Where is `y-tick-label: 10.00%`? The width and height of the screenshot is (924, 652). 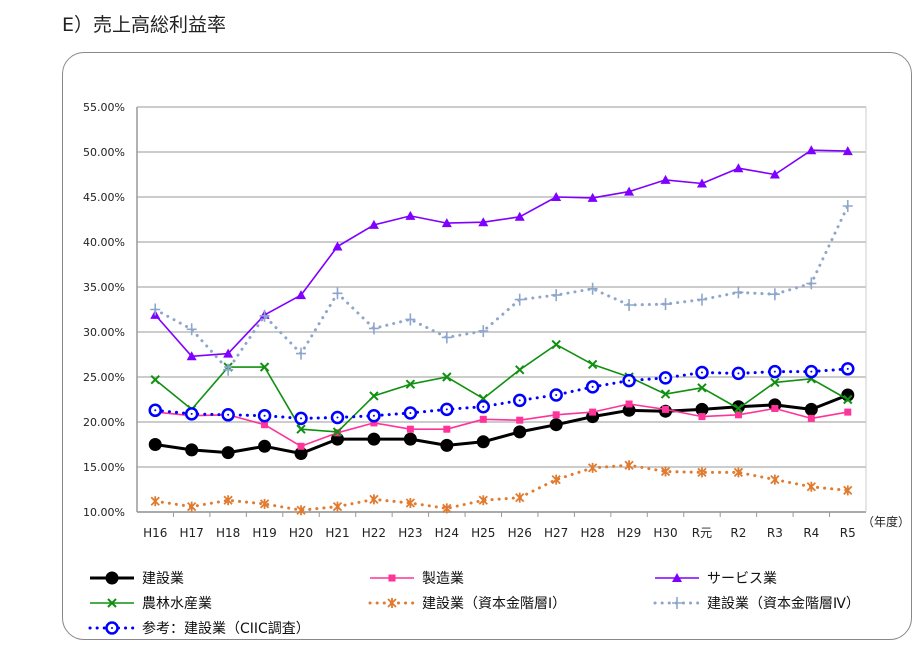 y-tick-label: 10.00% is located at coordinates (104, 512).